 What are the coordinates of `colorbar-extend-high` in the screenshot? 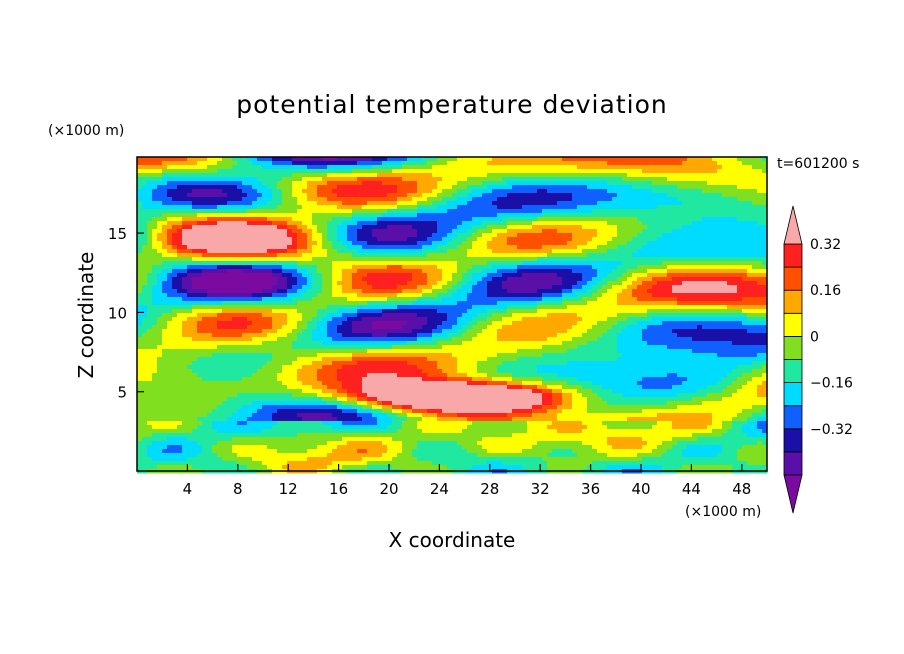 It's located at (793, 225).